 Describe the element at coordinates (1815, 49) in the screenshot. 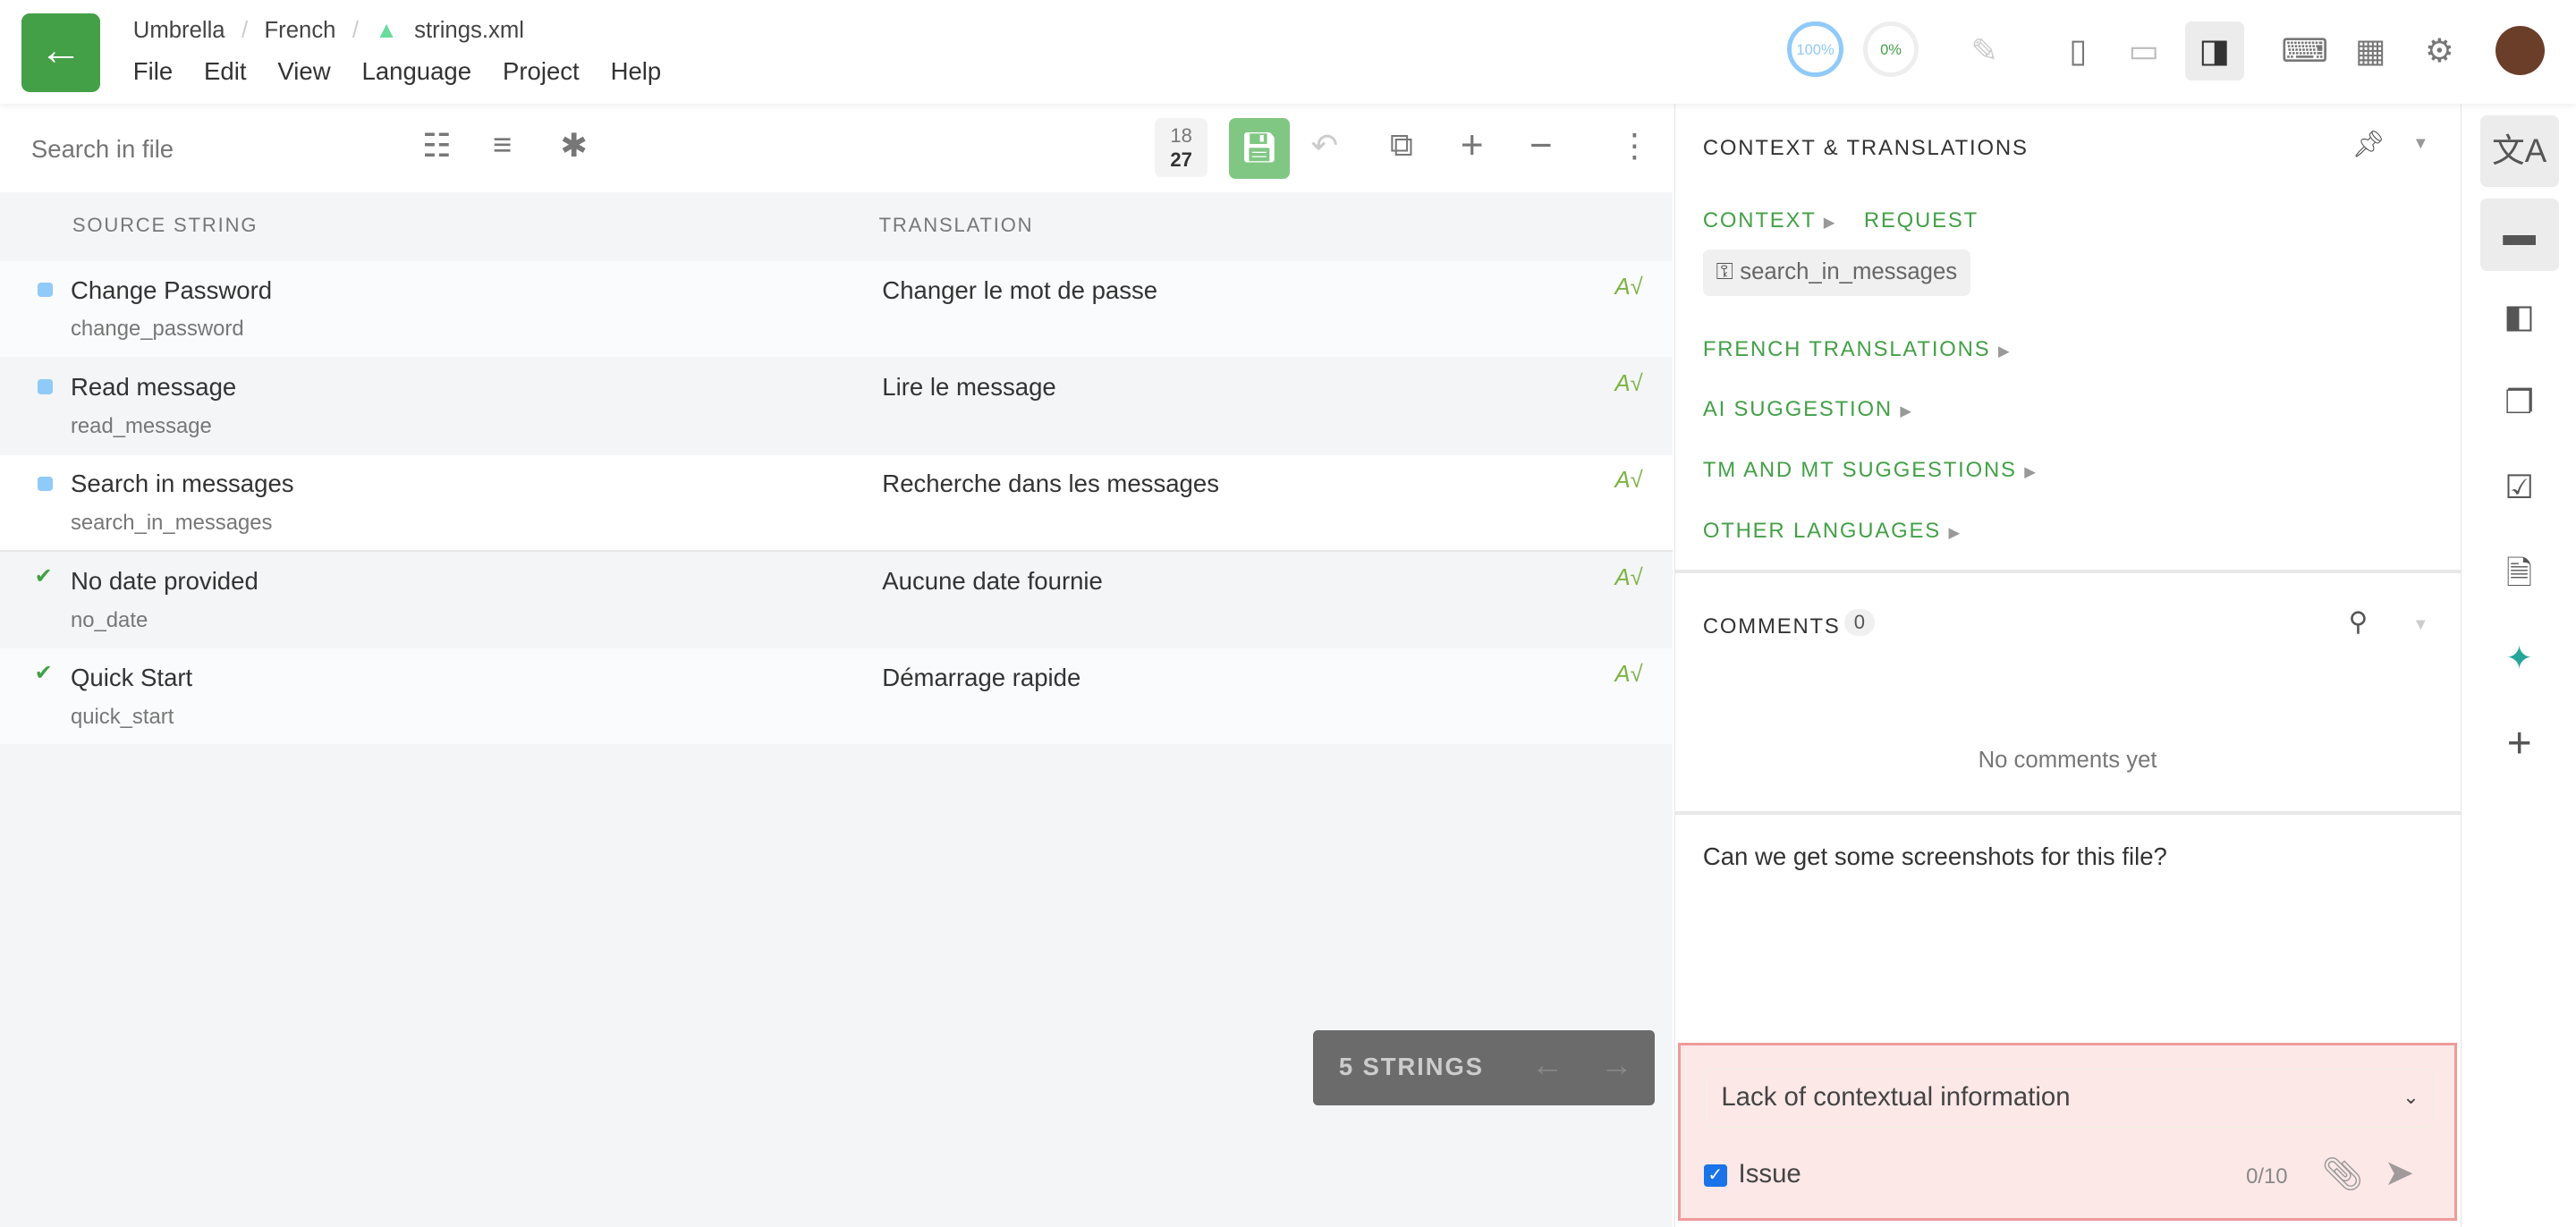

I see `translated-progress: 100%` at that location.